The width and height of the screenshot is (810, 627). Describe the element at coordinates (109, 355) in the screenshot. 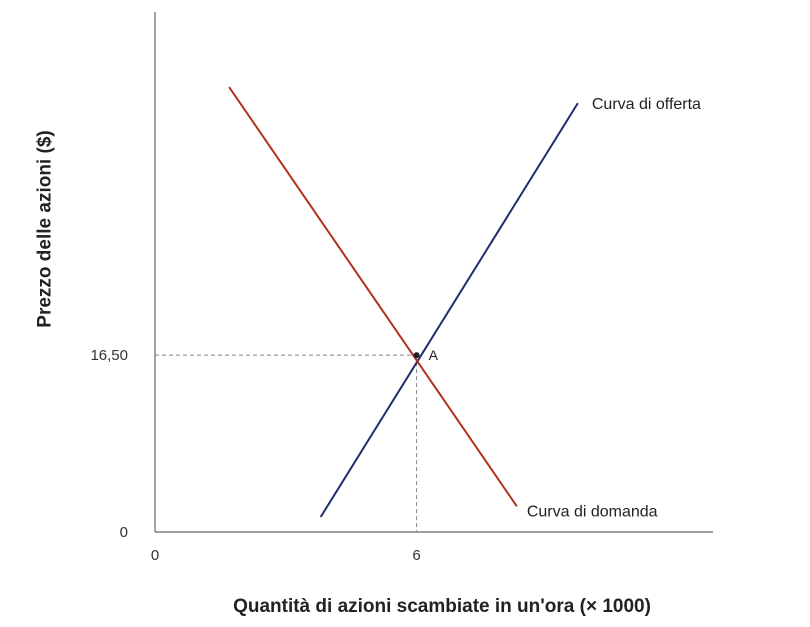

I see `y-tick-label-16-50: 16,50` at that location.